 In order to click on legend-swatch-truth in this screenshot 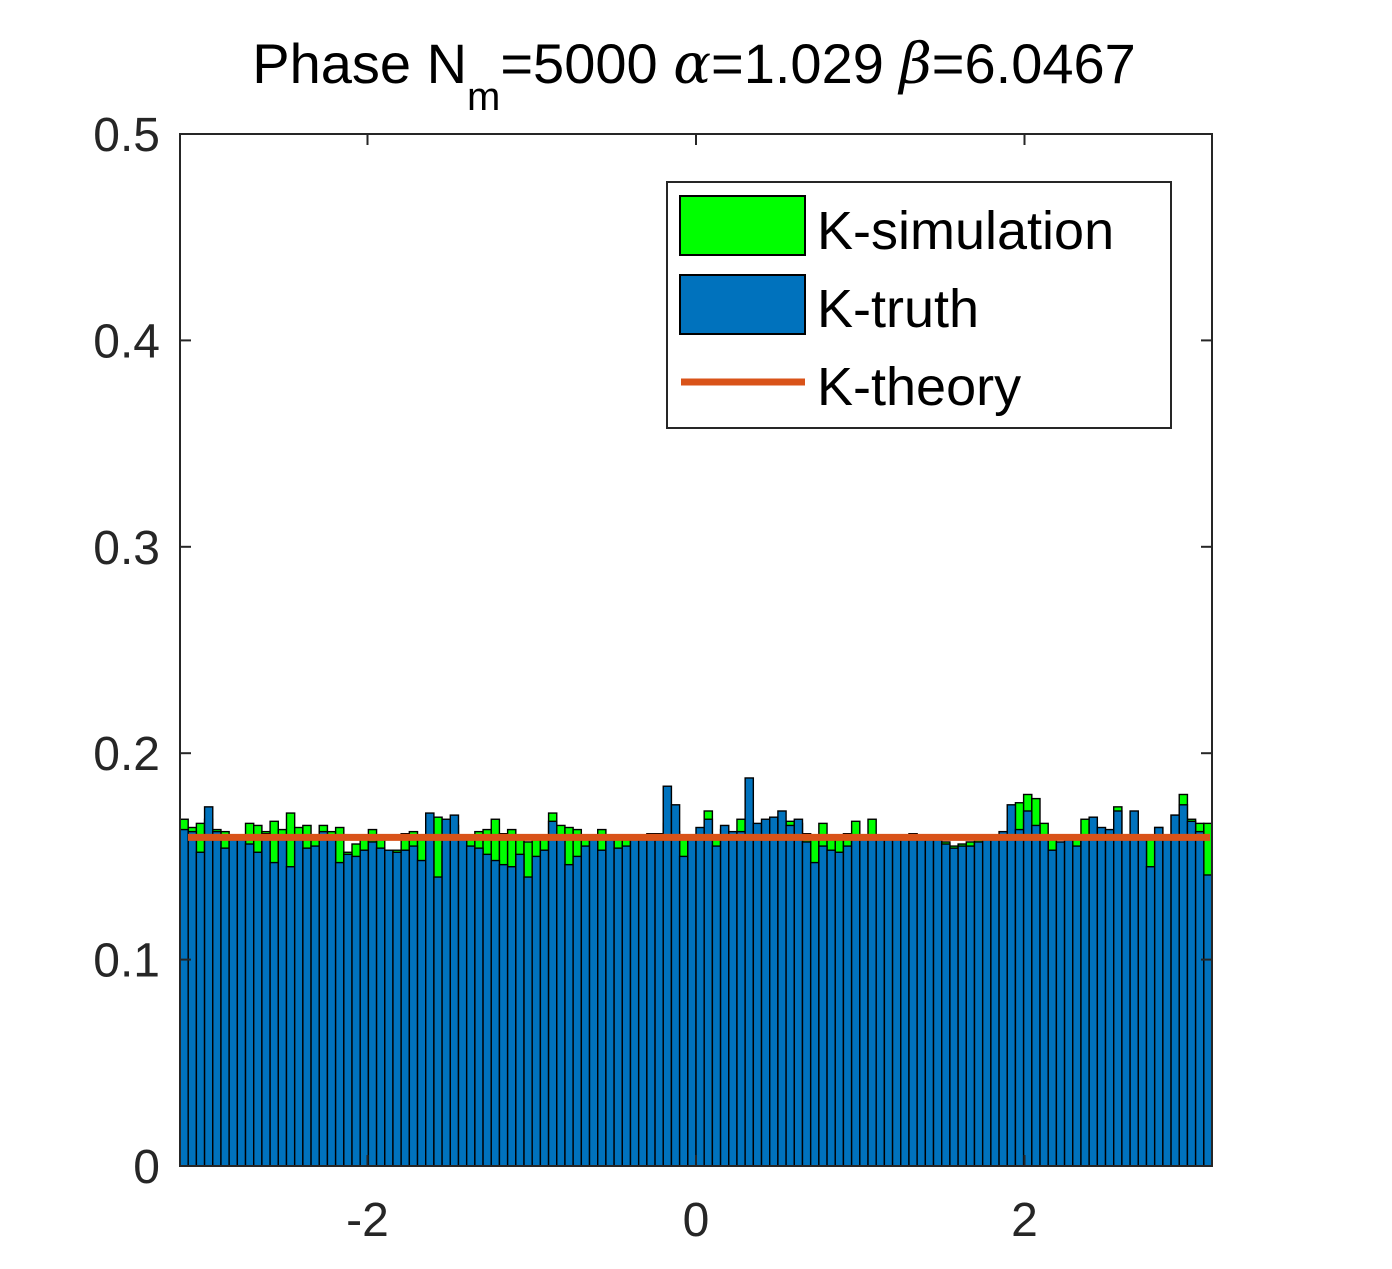, I will do `click(742, 304)`.